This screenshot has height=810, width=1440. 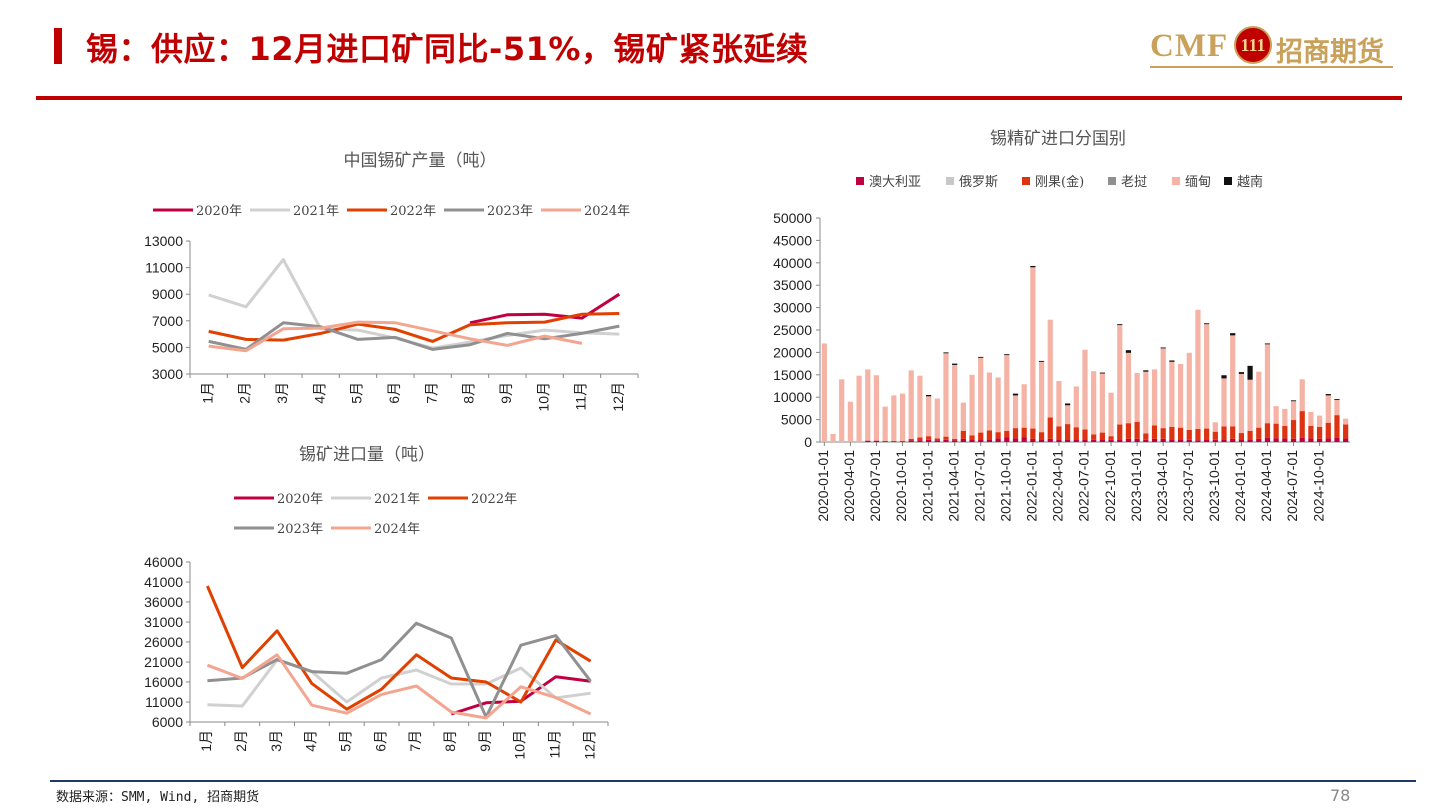 What do you see at coordinates (399, 686) in the screenshot?
I see `series-line-2024年` at bounding box center [399, 686].